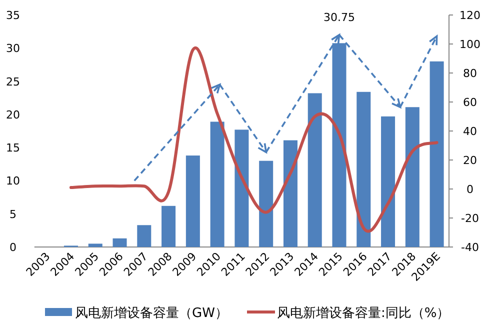 The height and width of the screenshot is (332, 490). I want to click on y-tick-label: 20, so click(13, 115).